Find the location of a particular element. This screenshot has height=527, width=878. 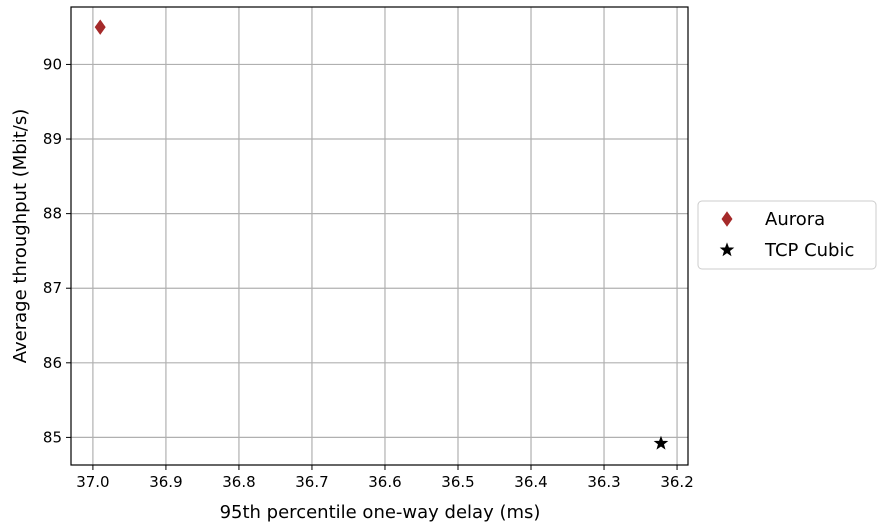

x-tick-label: 36.7 is located at coordinates (311, 482).